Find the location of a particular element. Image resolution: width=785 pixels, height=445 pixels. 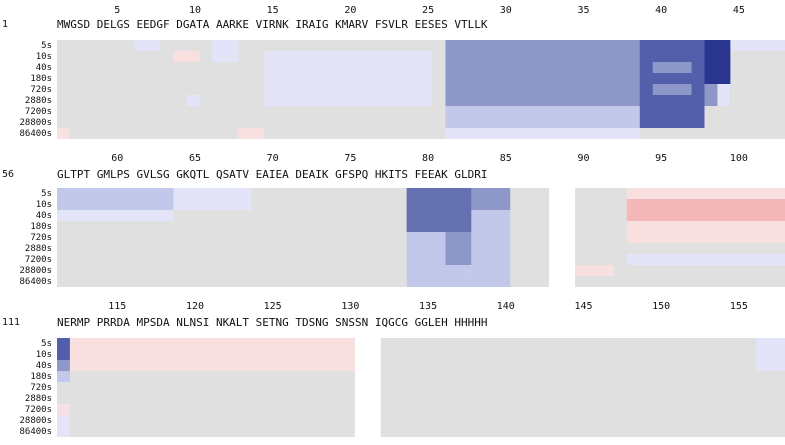

position-tick-label: 60 is located at coordinates (117, 158).